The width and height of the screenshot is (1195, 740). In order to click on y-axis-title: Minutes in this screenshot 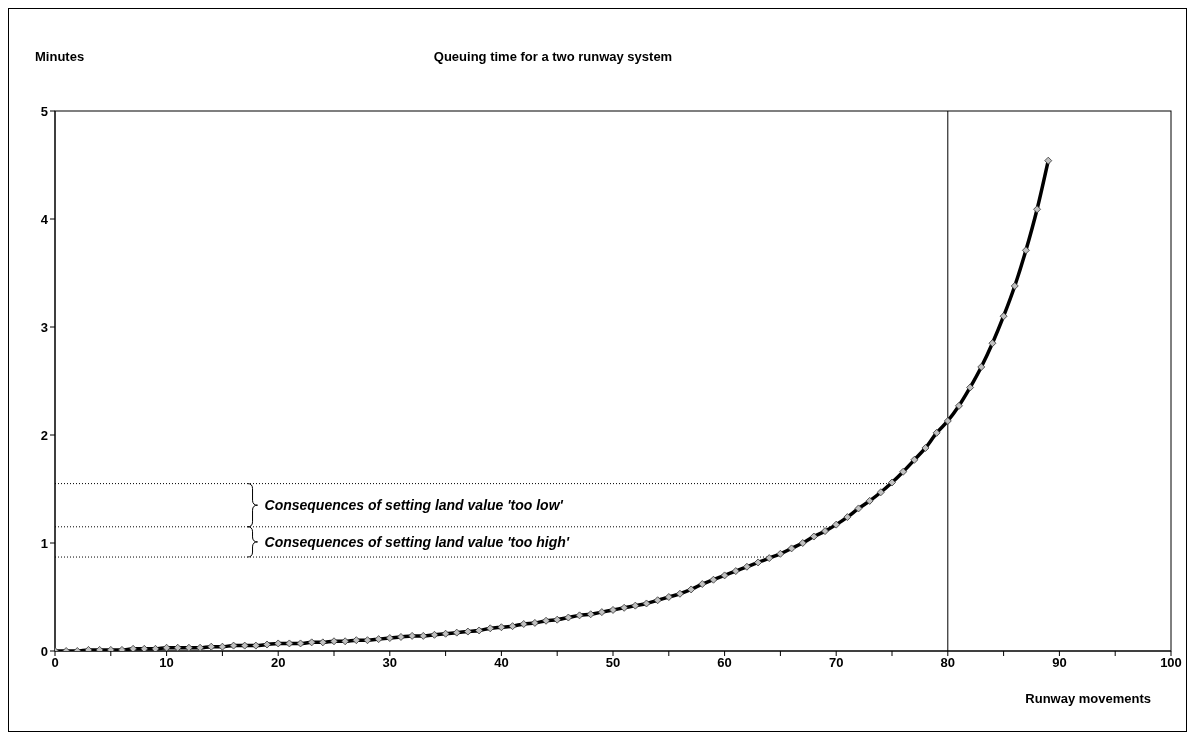, I will do `click(60, 56)`.